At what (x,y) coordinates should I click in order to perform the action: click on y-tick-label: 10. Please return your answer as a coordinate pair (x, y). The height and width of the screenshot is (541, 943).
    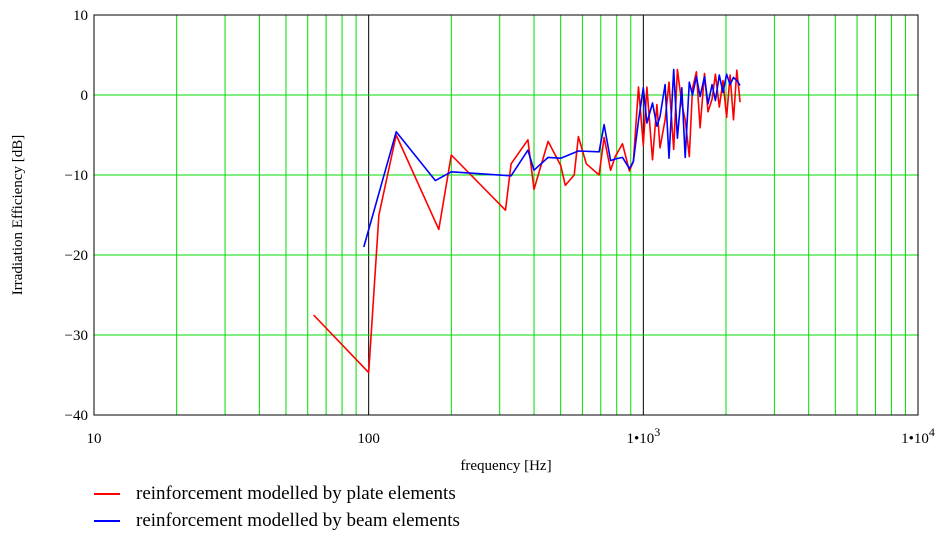
    Looking at the image, I should click on (80, 16).